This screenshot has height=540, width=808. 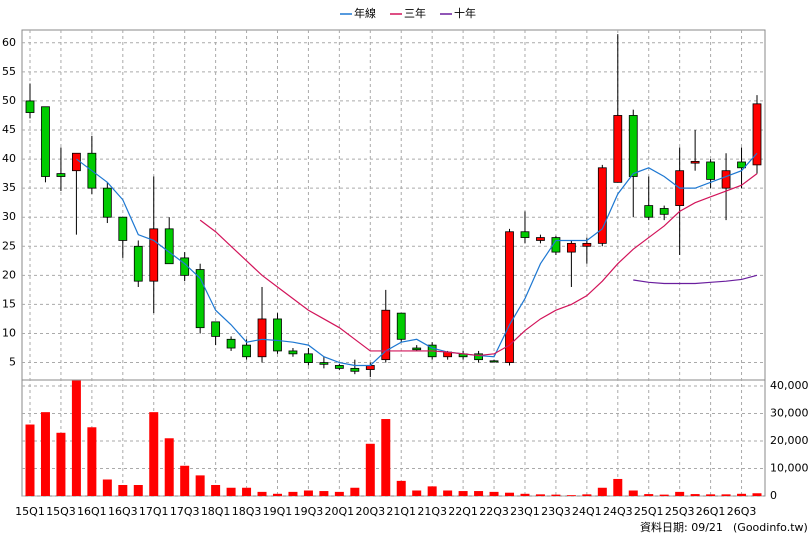 I want to click on y-tick-label: 30, so click(x=9, y=216).